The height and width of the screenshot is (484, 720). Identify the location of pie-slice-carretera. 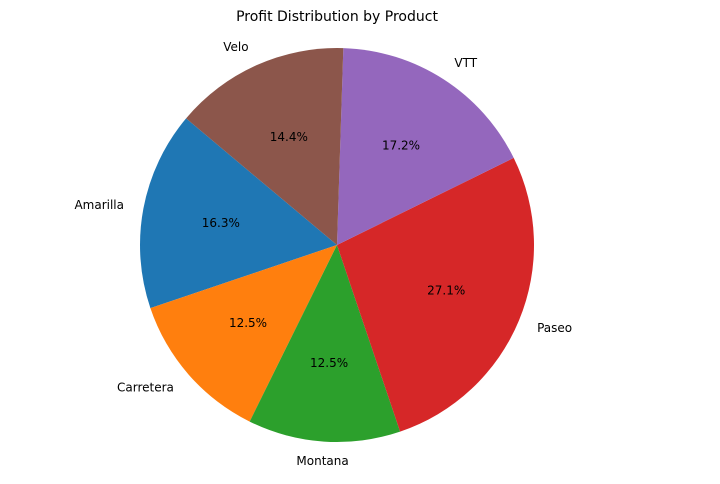
(243, 333).